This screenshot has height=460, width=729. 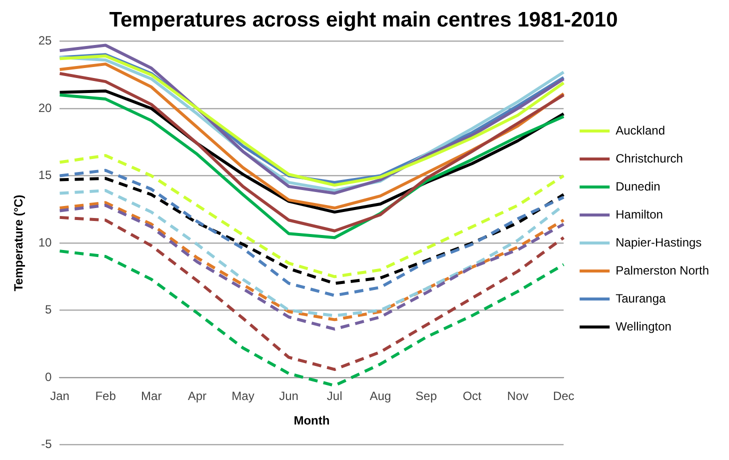 I want to click on legend-label: Palmerston North, so click(x=663, y=270).